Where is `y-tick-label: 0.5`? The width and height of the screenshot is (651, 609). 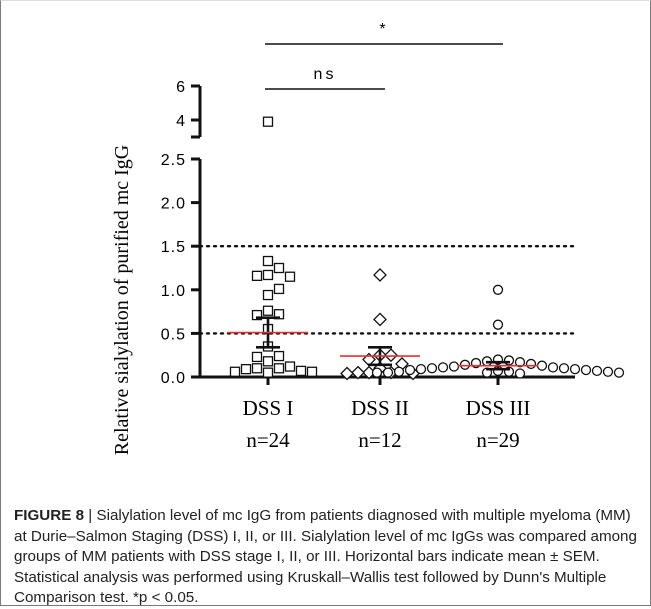 y-tick-label: 0.5 is located at coordinates (173, 334).